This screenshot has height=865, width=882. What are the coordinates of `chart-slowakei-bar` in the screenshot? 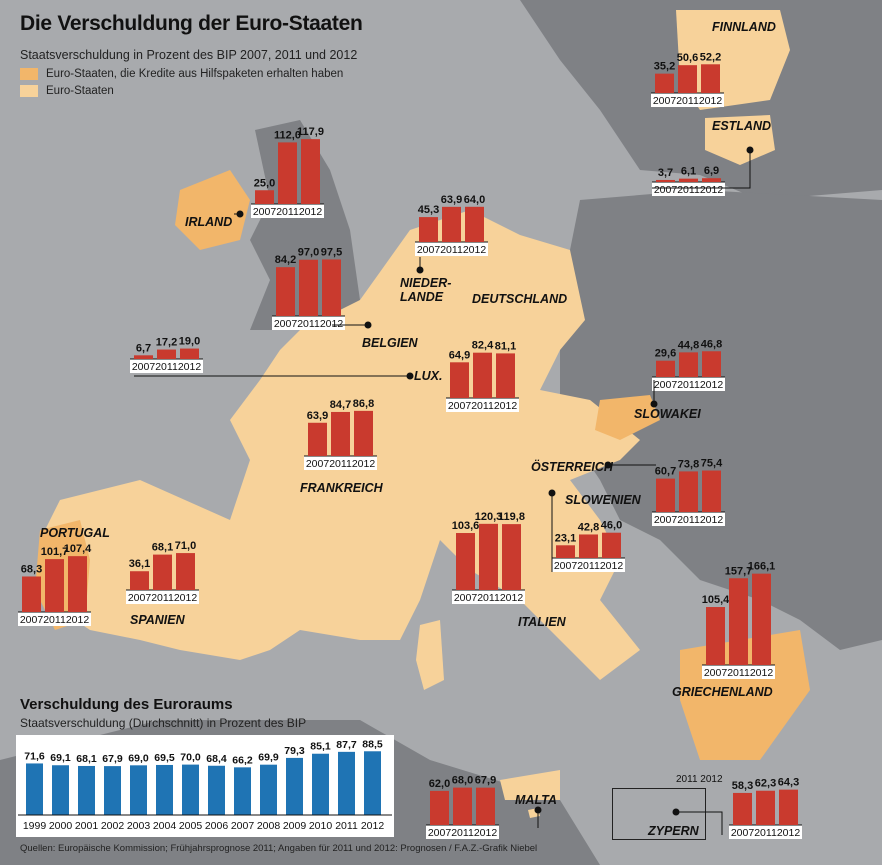 It's located at (688, 364).